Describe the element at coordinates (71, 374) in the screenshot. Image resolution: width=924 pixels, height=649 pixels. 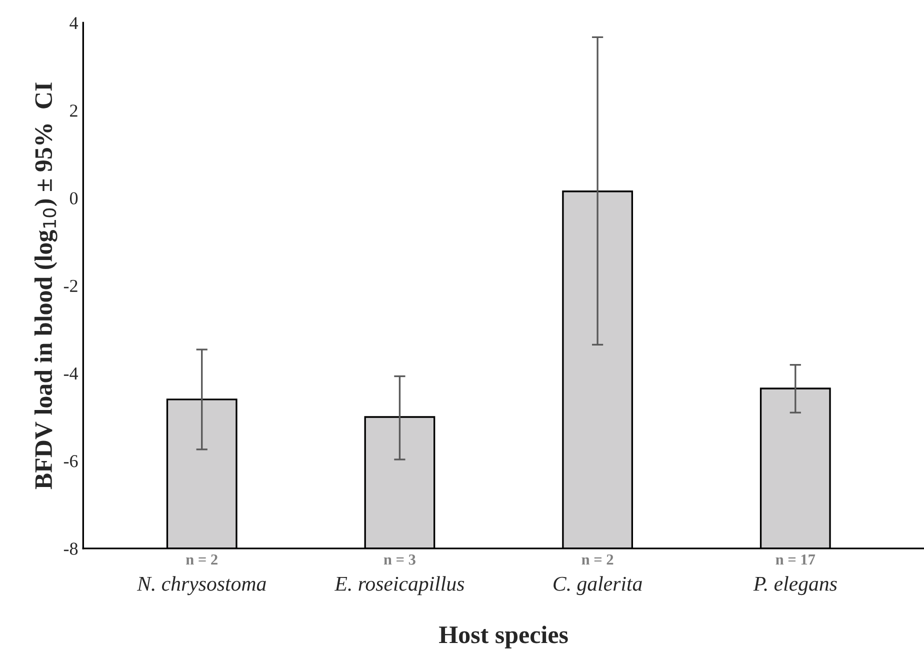
I see `y-tick-label: -4` at that location.